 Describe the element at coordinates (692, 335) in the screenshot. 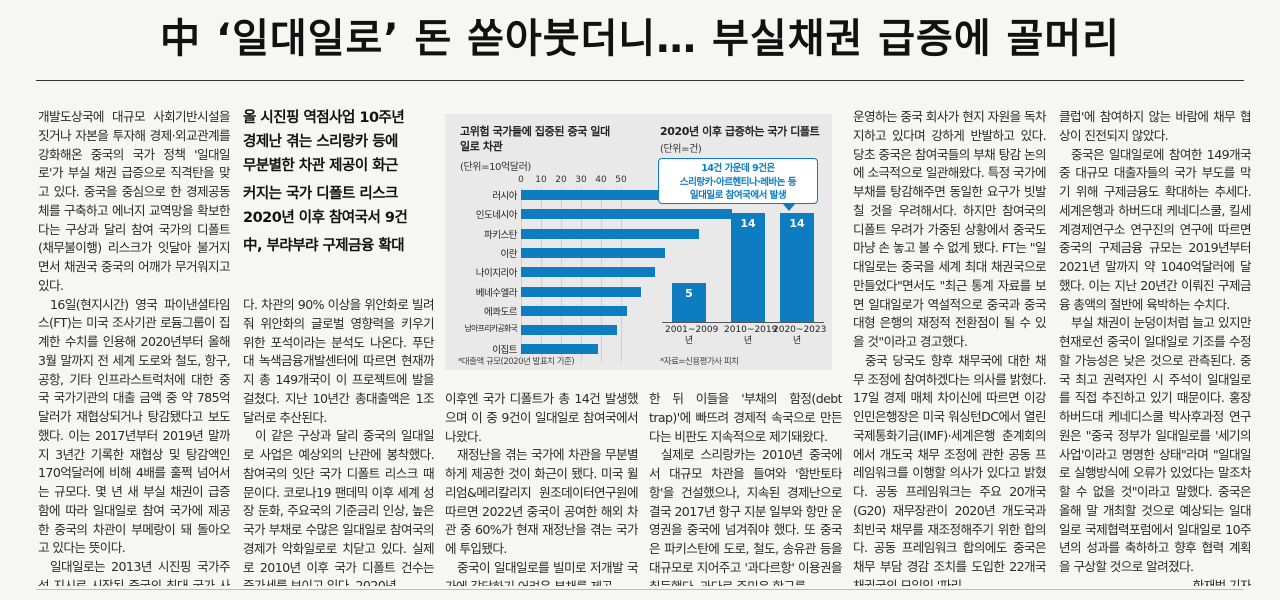

I see `category-label: 2001~2009년` at that location.